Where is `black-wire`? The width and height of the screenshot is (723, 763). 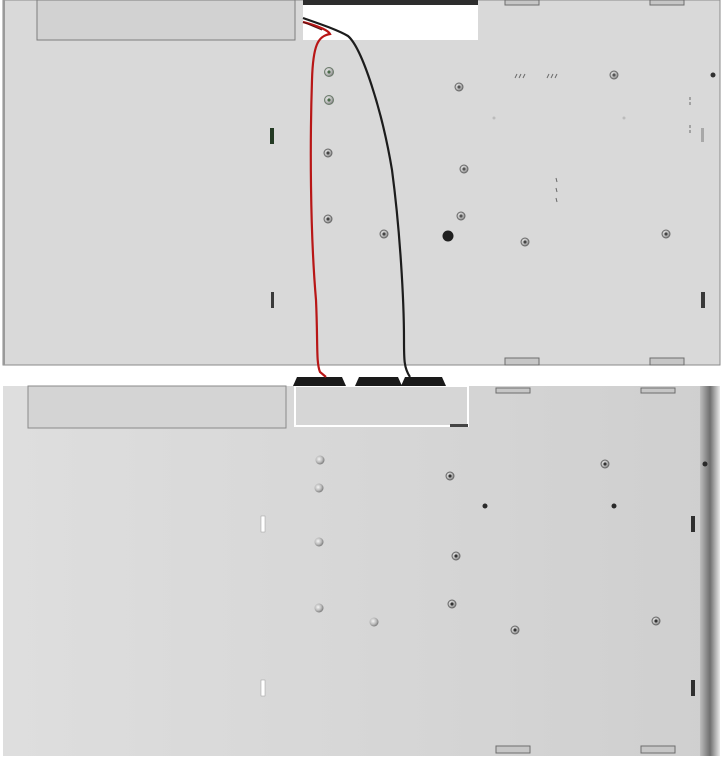
black-wire is located at coordinates (356, 197).